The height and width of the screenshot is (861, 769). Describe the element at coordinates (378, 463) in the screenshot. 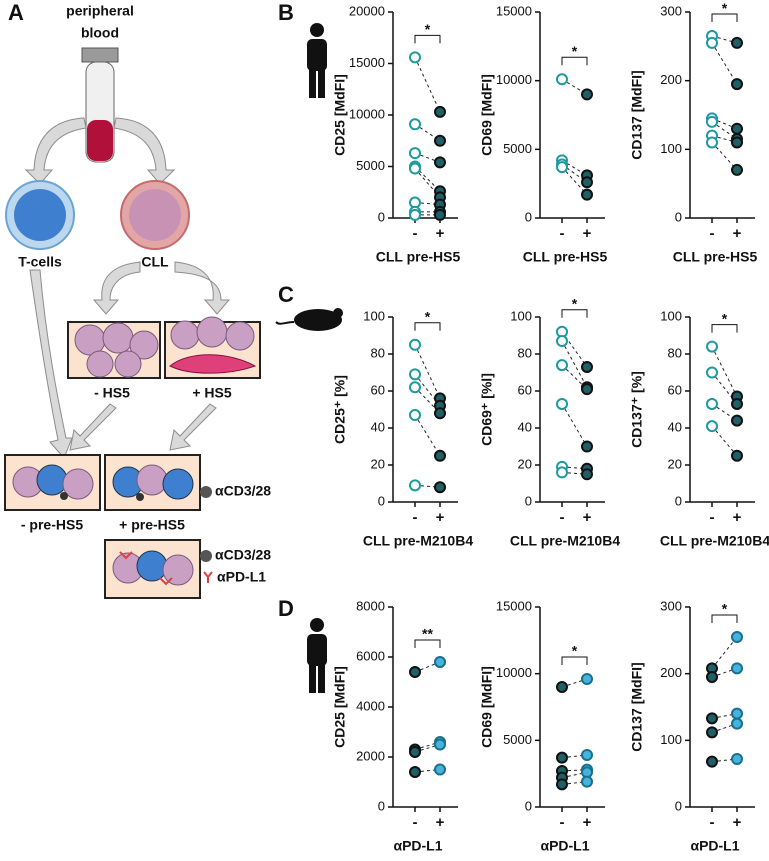

I see `y-tick-label: 20` at that location.